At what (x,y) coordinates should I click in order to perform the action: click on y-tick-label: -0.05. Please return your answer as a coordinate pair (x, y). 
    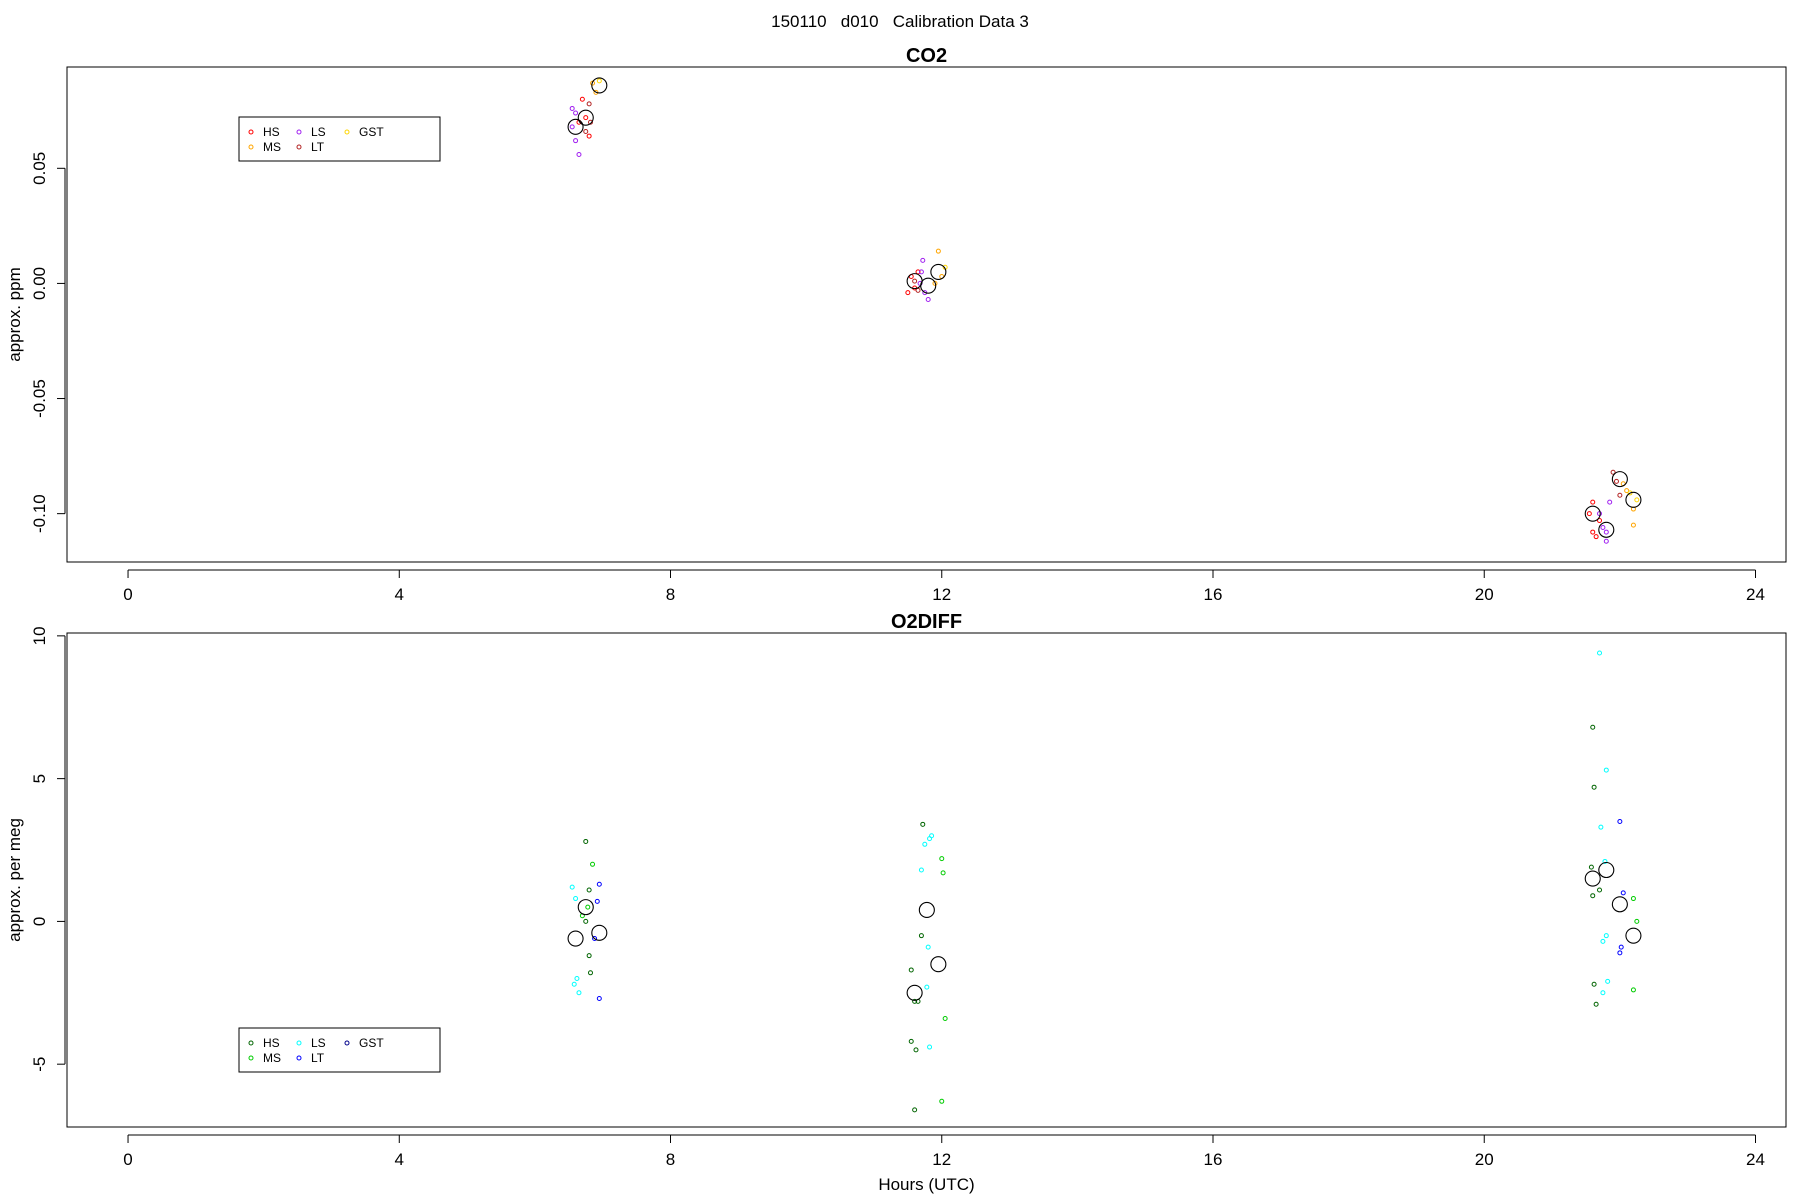
    Looking at the image, I should click on (39, 398).